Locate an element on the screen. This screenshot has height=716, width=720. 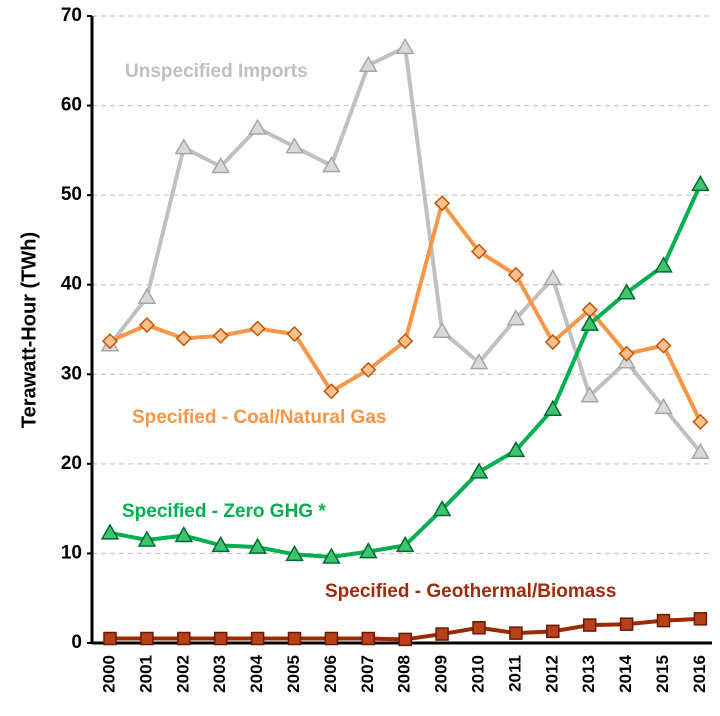
series-label: Specified - Geothermal/Biomass is located at coordinates (470, 591).